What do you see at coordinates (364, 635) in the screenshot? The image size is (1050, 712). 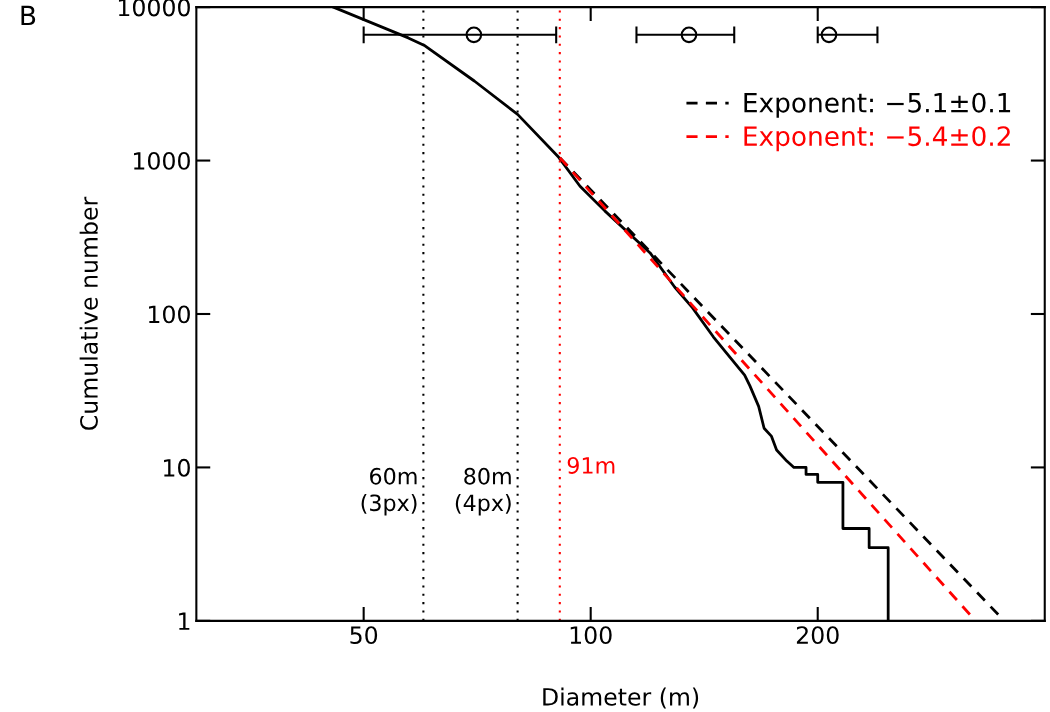 I see `x-tick-label: 50` at bounding box center [364, 635].